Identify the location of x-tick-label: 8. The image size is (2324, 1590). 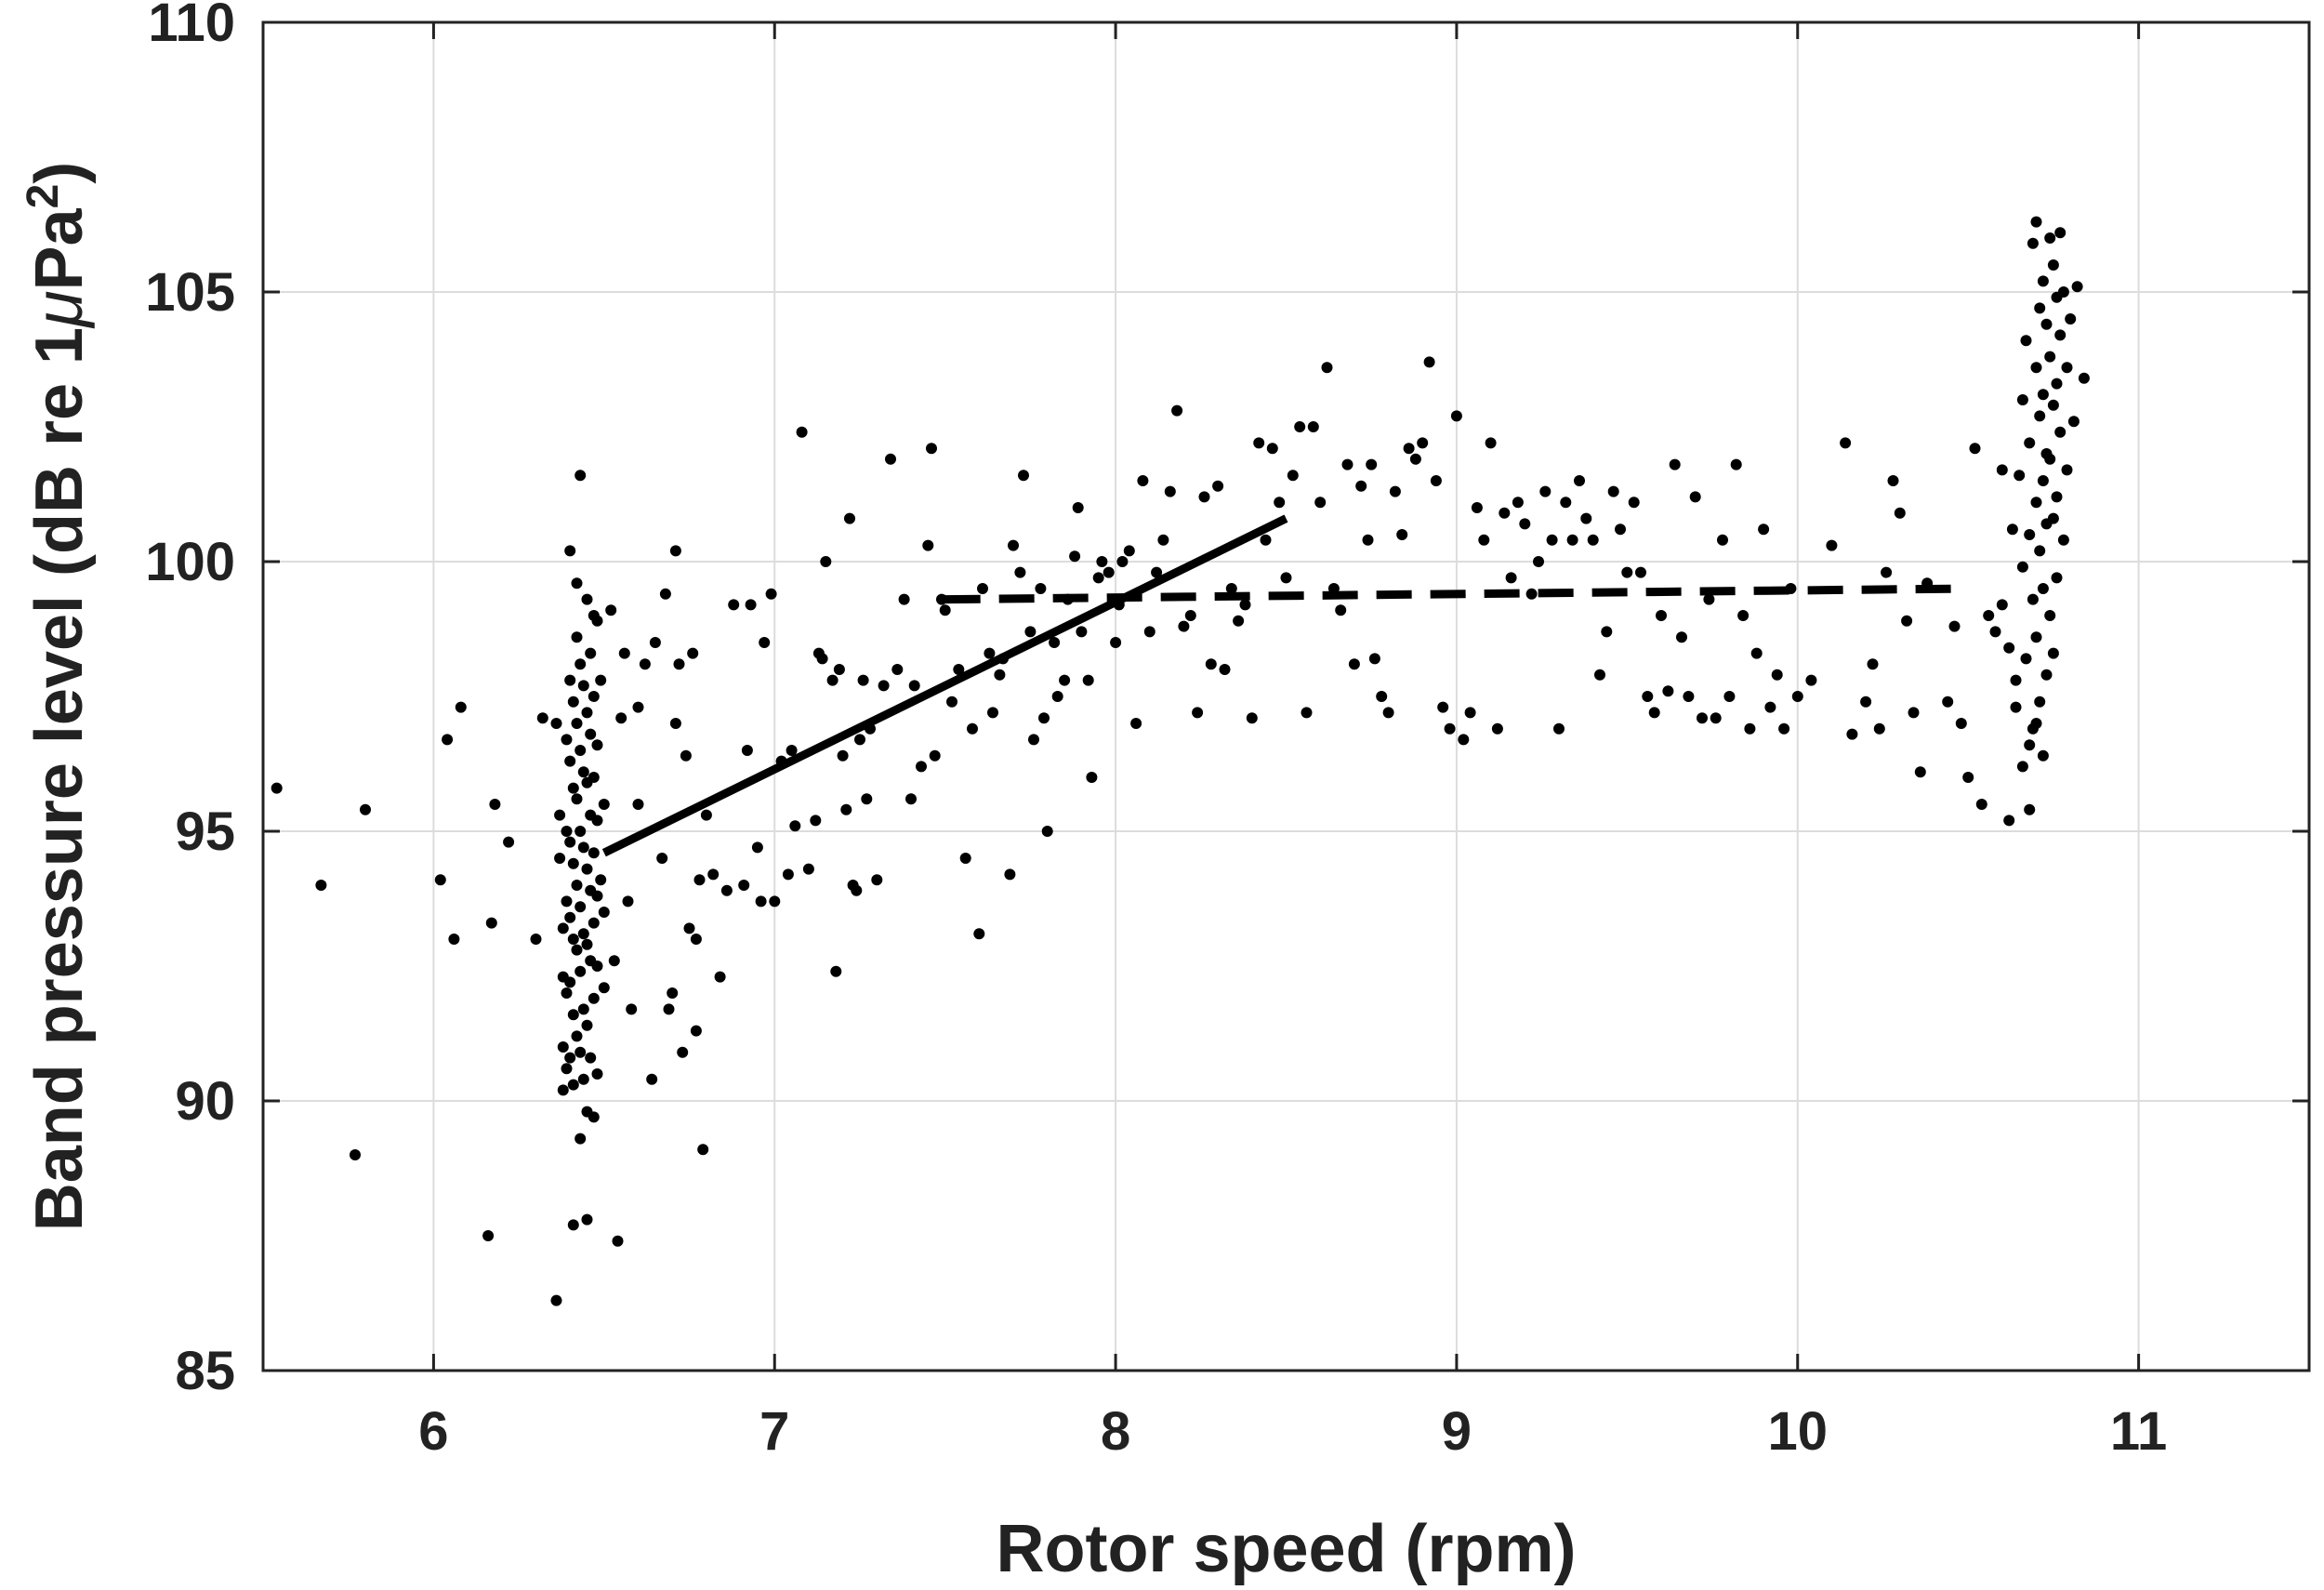
(1115, 1431).